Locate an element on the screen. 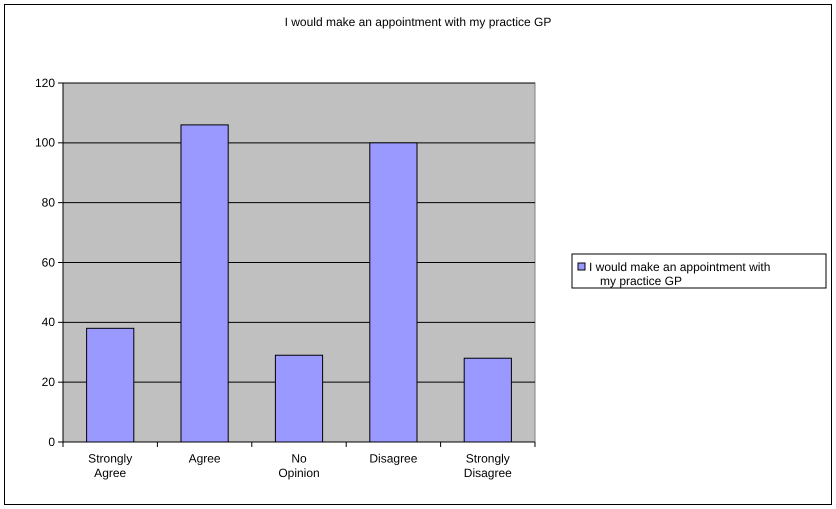 The height and width of the screenshot is (509, 836). y-tick-label: 40 is located at coordinates (49, 322).